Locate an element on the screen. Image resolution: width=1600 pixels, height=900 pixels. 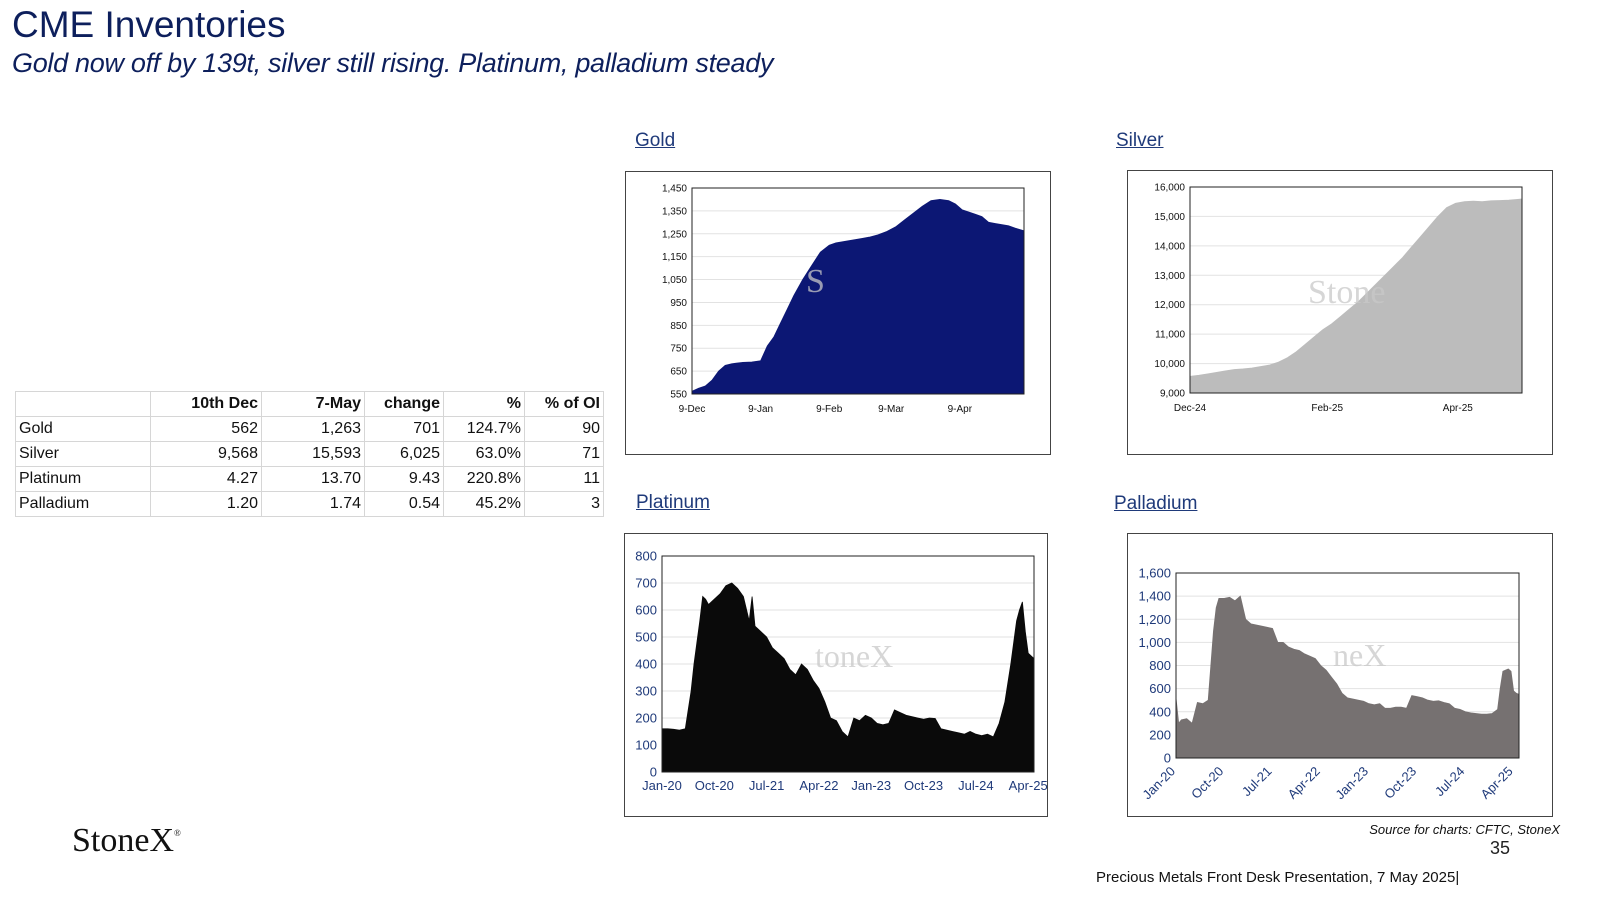
gold-x-tick-label: 9-Dec is located at coordinates (692, 409).